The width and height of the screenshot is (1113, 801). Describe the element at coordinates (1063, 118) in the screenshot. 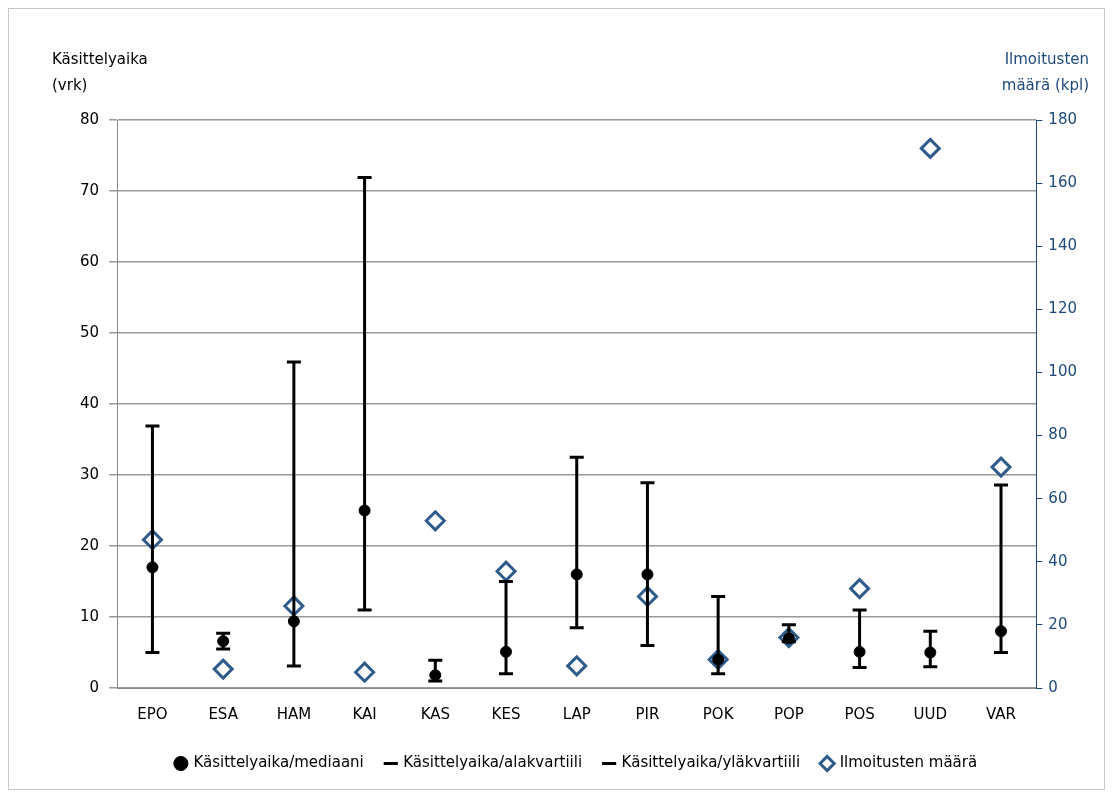

I see `y2-tick-label: 180` at that location.